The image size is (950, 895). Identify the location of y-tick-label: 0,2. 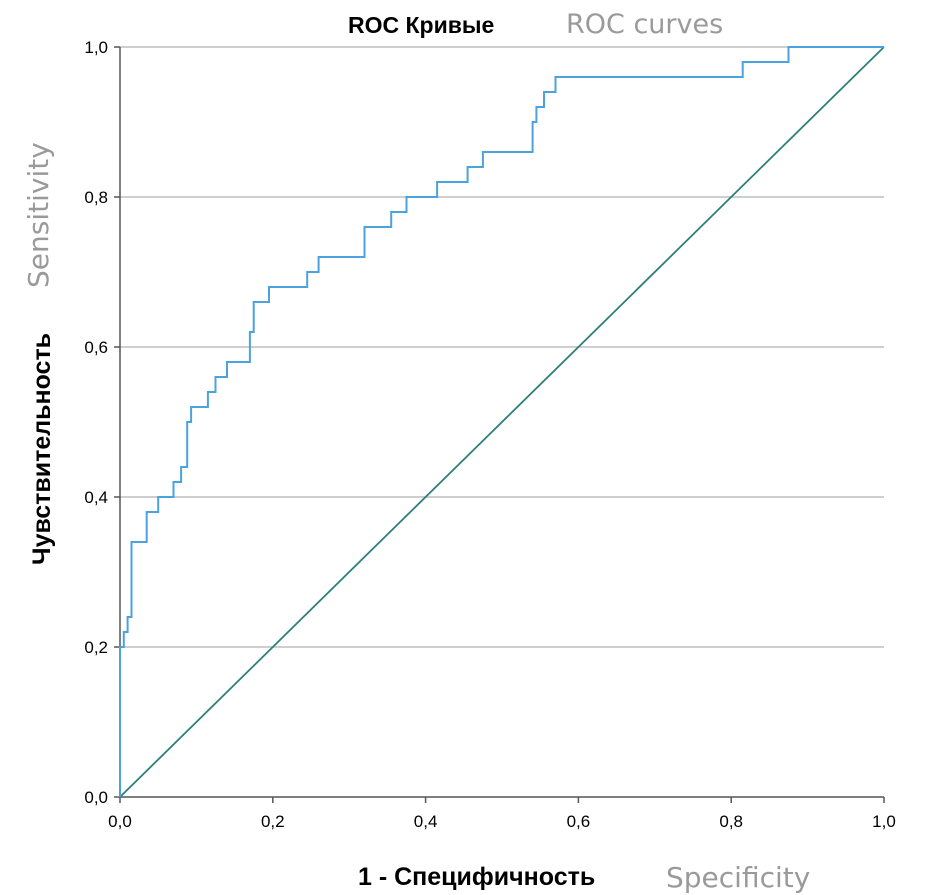
(96, 647).